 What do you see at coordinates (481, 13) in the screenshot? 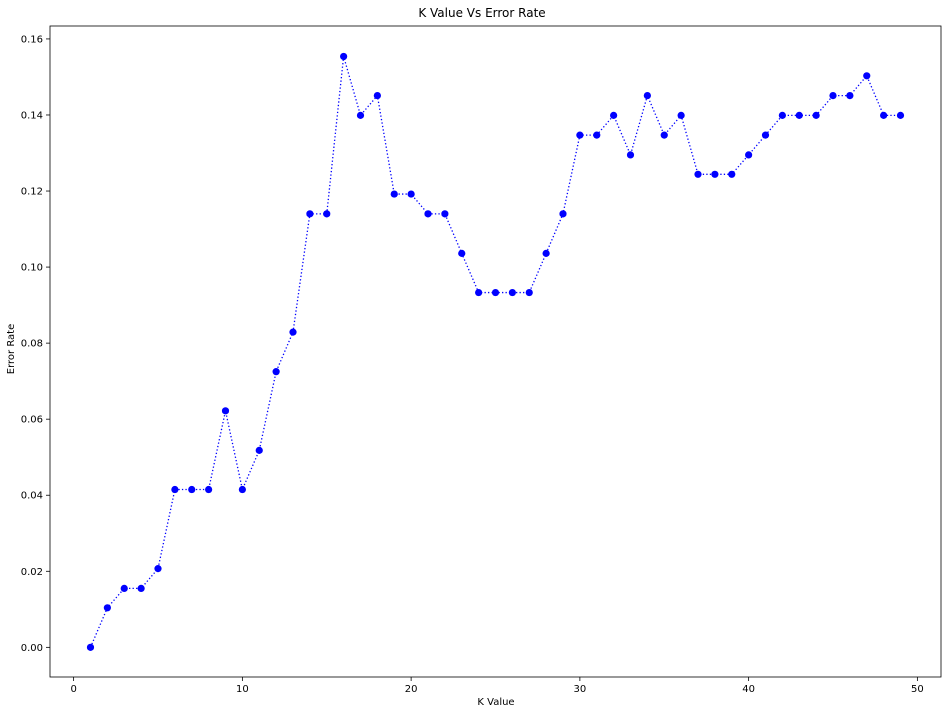
I see `chart-title: K Value Vs Error Rate` at bounding box center [481, 13].